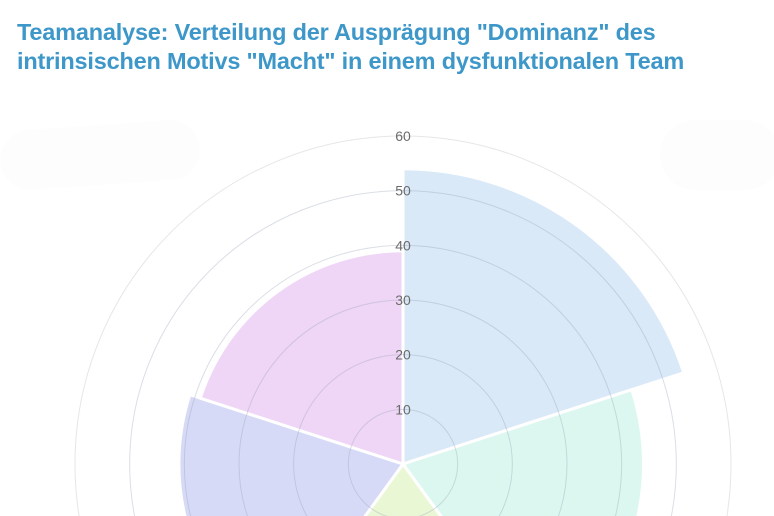 This screenshot has height=516, width=774. Describe the element at coordinates (403, 191) in the screenshot. I see `tick-label: 50` at that location.